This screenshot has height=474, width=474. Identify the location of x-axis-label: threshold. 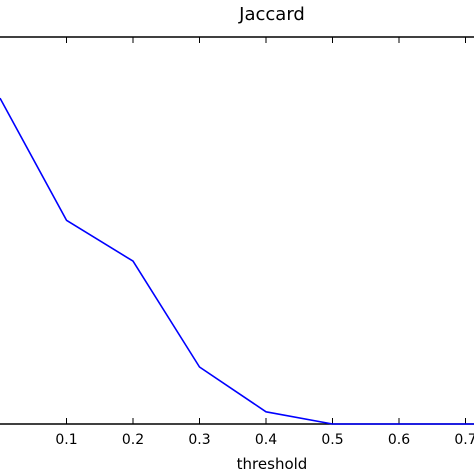
(272, 464).